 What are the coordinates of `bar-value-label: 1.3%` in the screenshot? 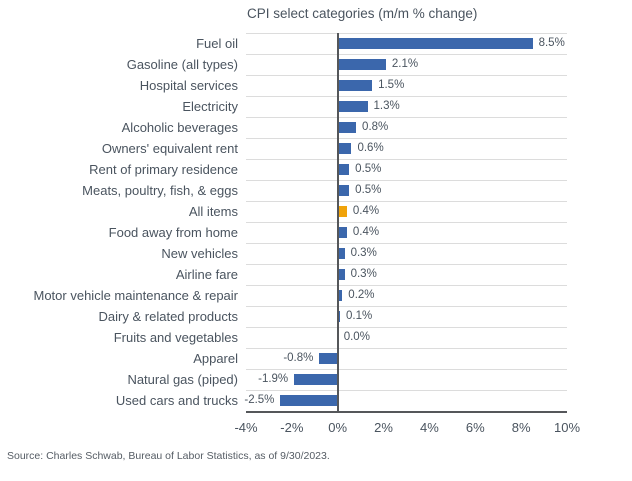 It's located at (386, 106).